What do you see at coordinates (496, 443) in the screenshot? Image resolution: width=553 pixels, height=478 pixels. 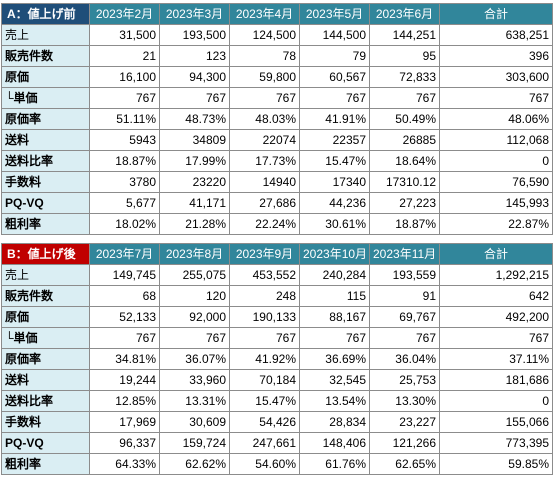 I see `table-b-cell: 773,395` at bounding box center [496, 443].